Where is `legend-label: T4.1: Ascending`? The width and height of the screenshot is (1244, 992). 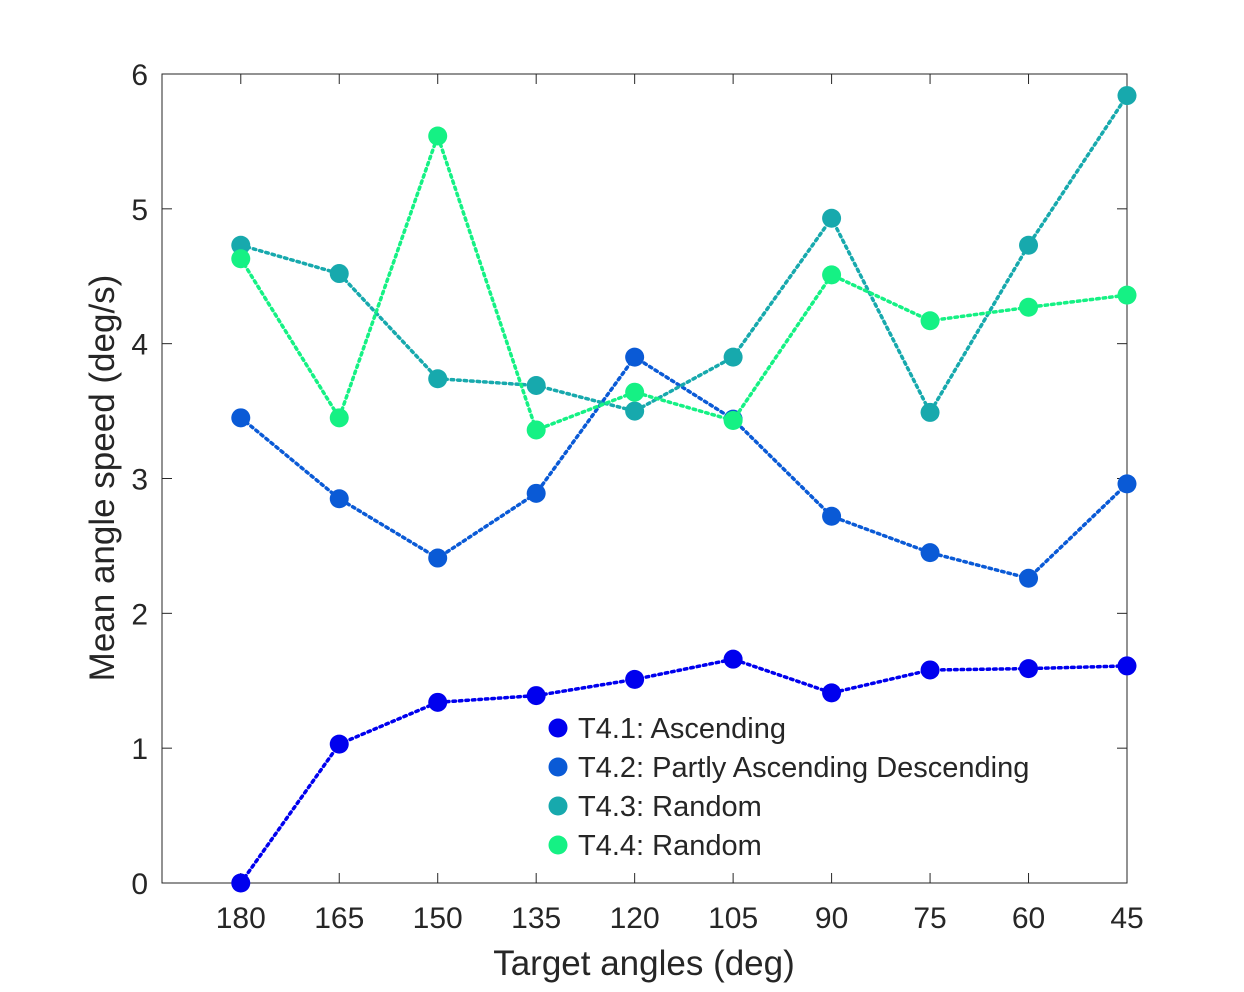 legend-label: T4.1: Ascending is located at coordinates (682, 729).